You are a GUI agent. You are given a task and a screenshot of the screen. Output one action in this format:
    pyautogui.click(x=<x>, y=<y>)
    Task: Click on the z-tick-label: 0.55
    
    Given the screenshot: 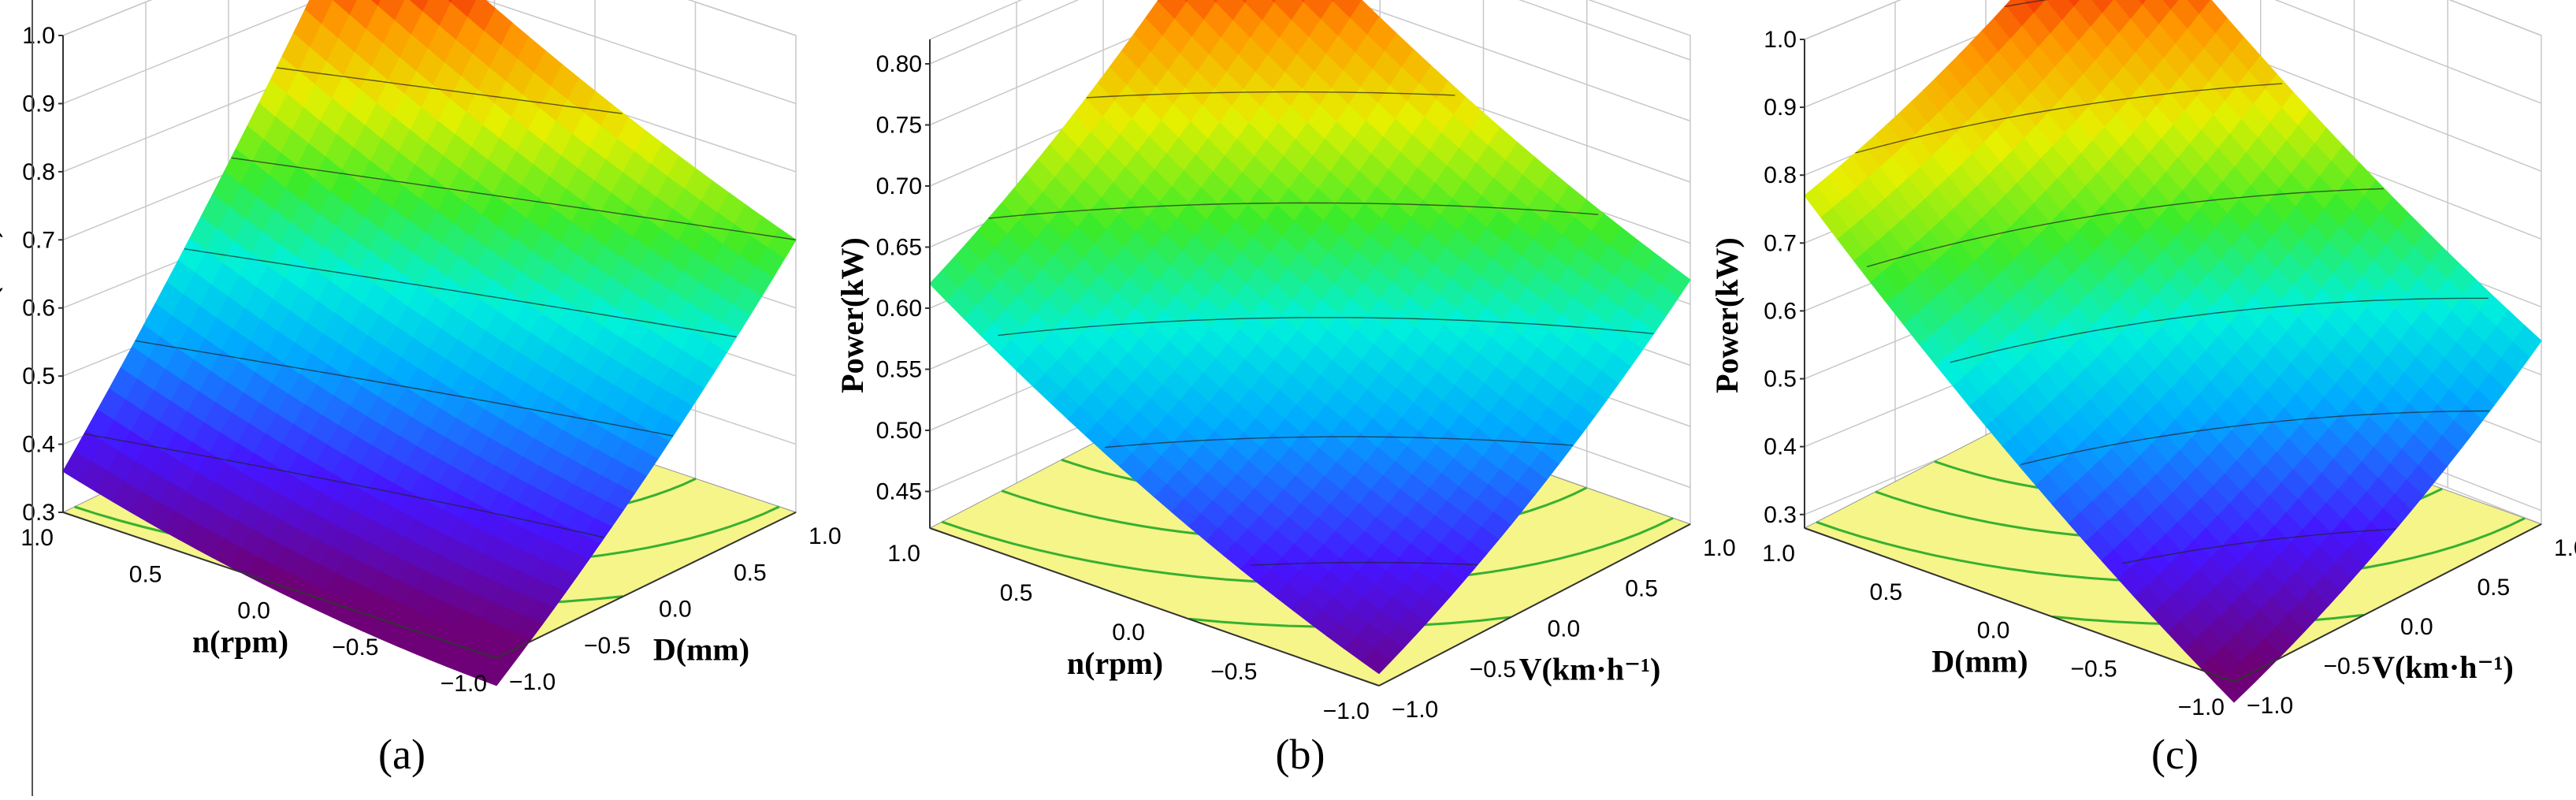 What is the action you would take?
    pyautogui.click(x=899, y=370)
    